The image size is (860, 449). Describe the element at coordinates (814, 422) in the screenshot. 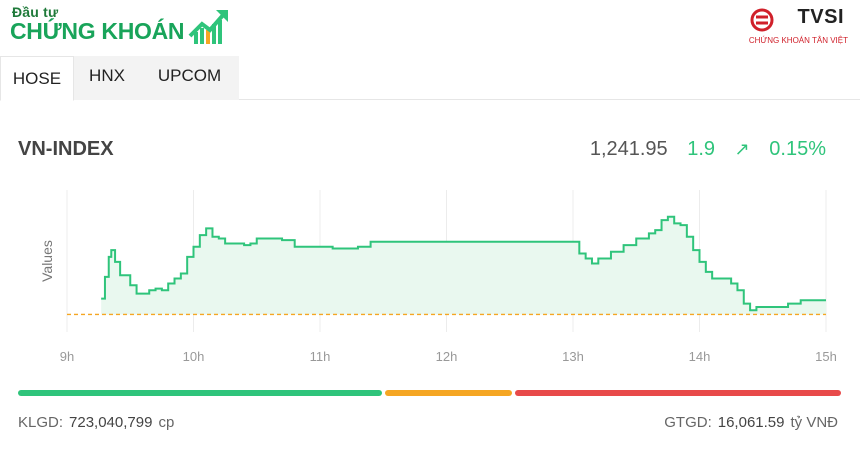

I see `gtgd-unit: tỷ VNĐ` at that location.